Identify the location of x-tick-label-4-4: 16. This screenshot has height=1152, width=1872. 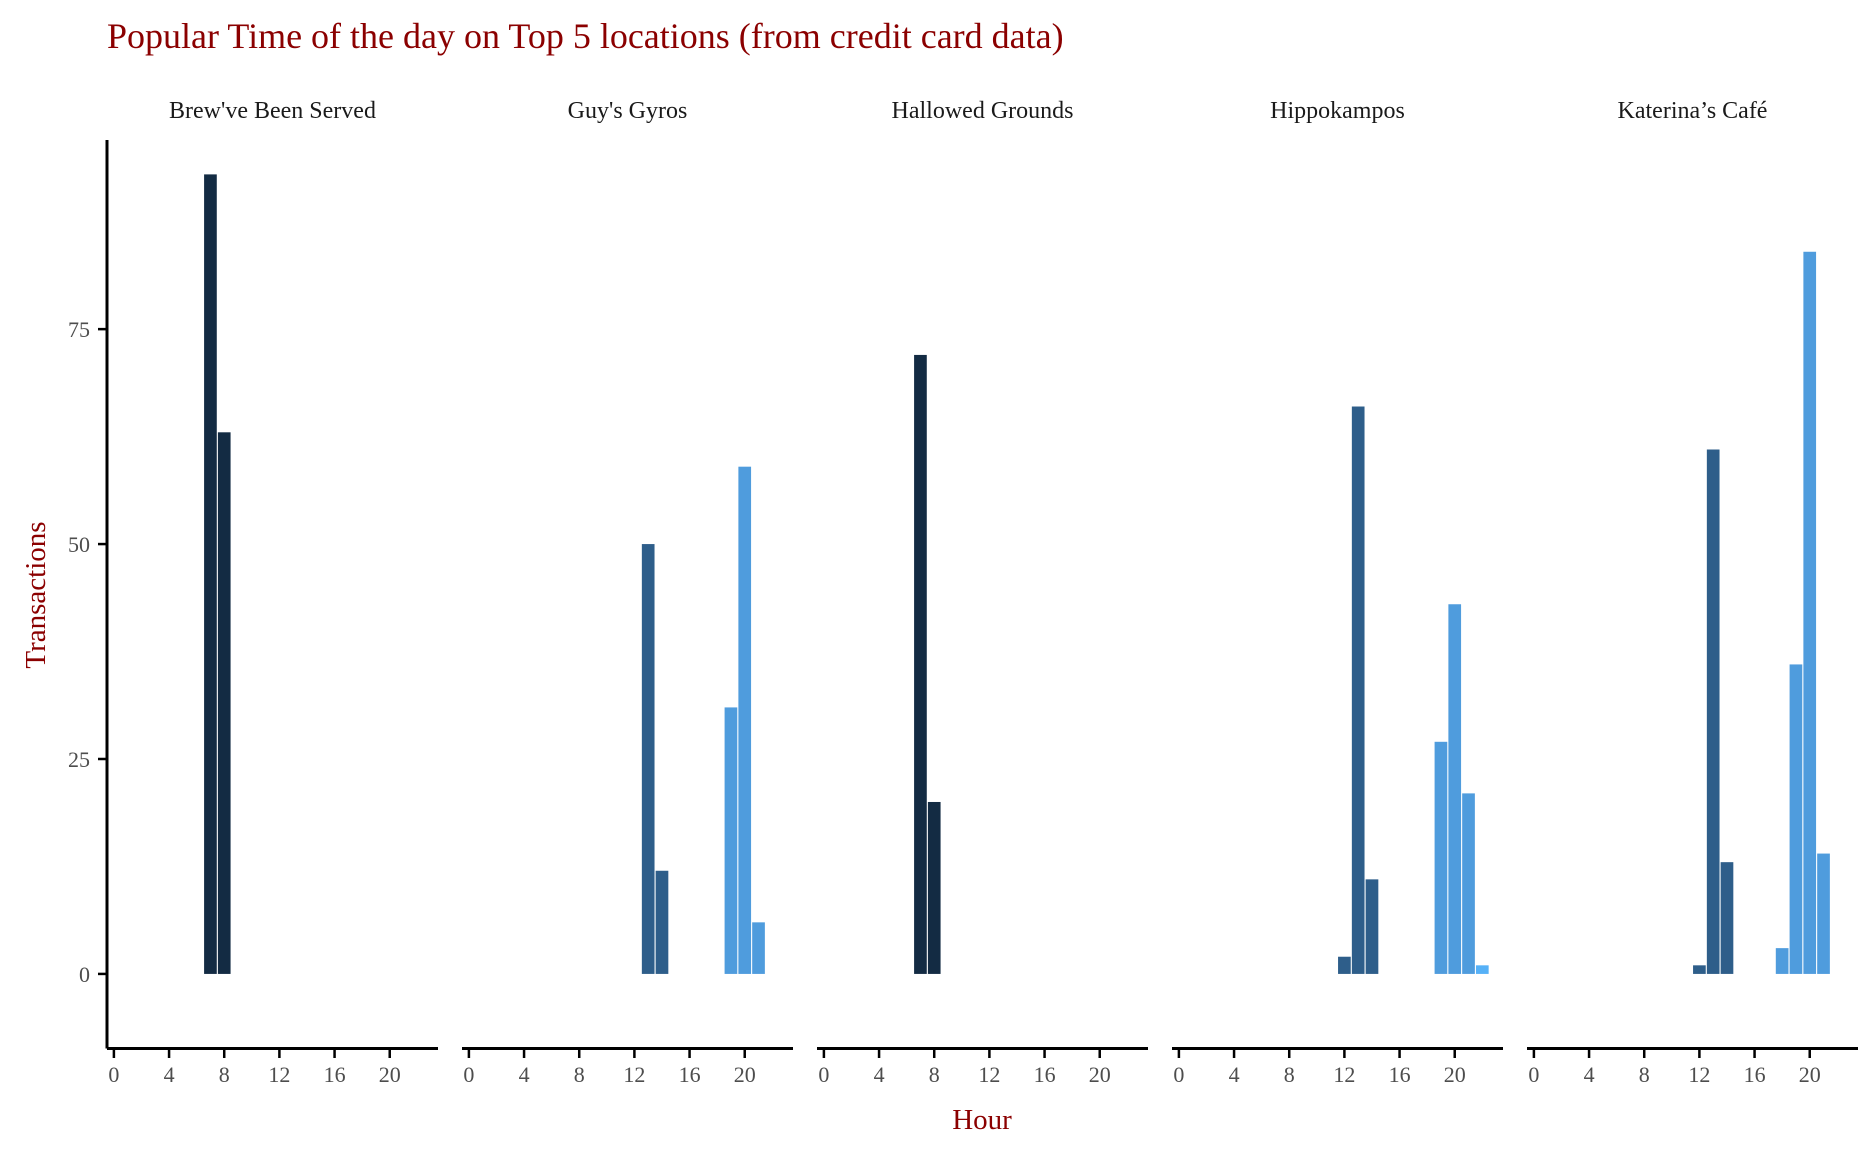
(1755, 1074).